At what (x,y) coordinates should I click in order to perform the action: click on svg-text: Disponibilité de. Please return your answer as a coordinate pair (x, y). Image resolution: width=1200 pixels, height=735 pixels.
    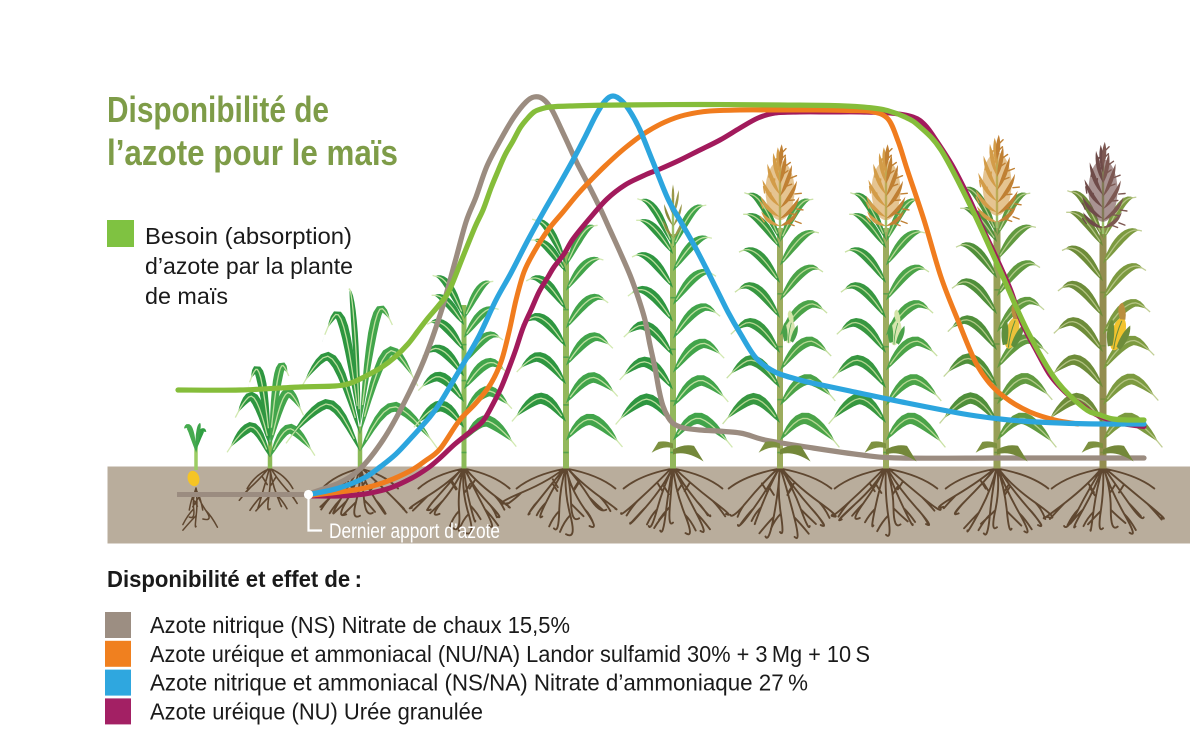
    Looking at the image, I should click on (218, 109).